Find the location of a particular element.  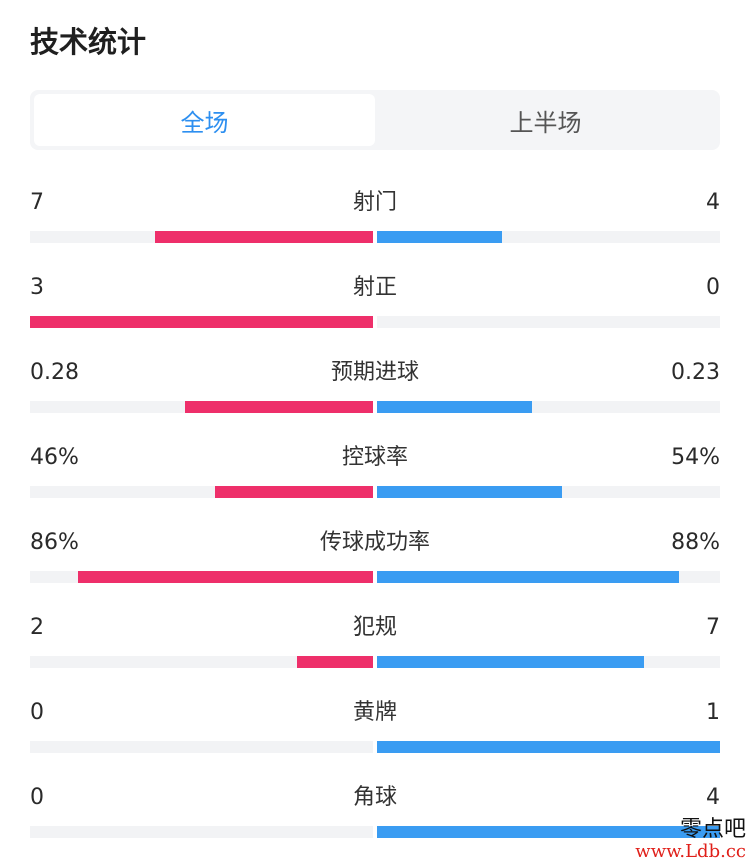

tab-first-half: 上半场 is located at coordinates (545, 120).